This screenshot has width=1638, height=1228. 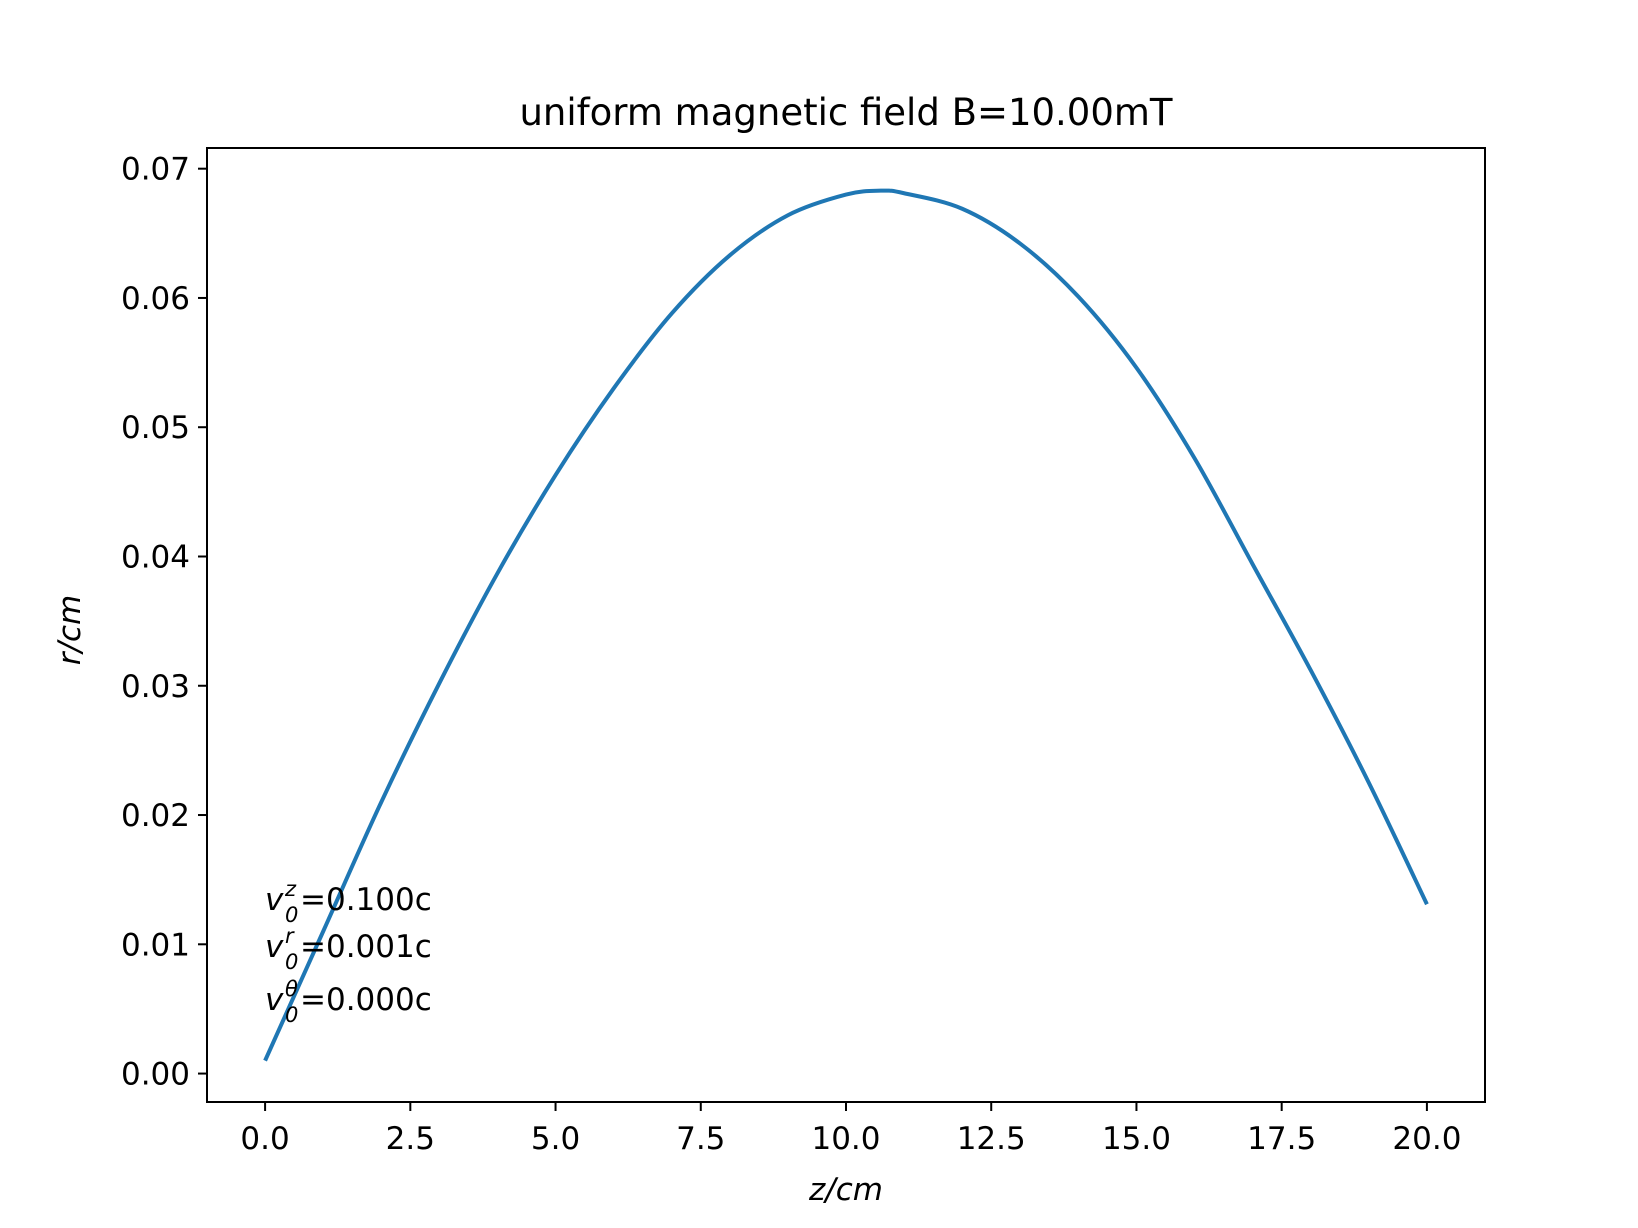 What do you see at coordinates (155, 816) in the screenshot?
I see `y-tick-label: 0.02` at bounding box center [155, 816].